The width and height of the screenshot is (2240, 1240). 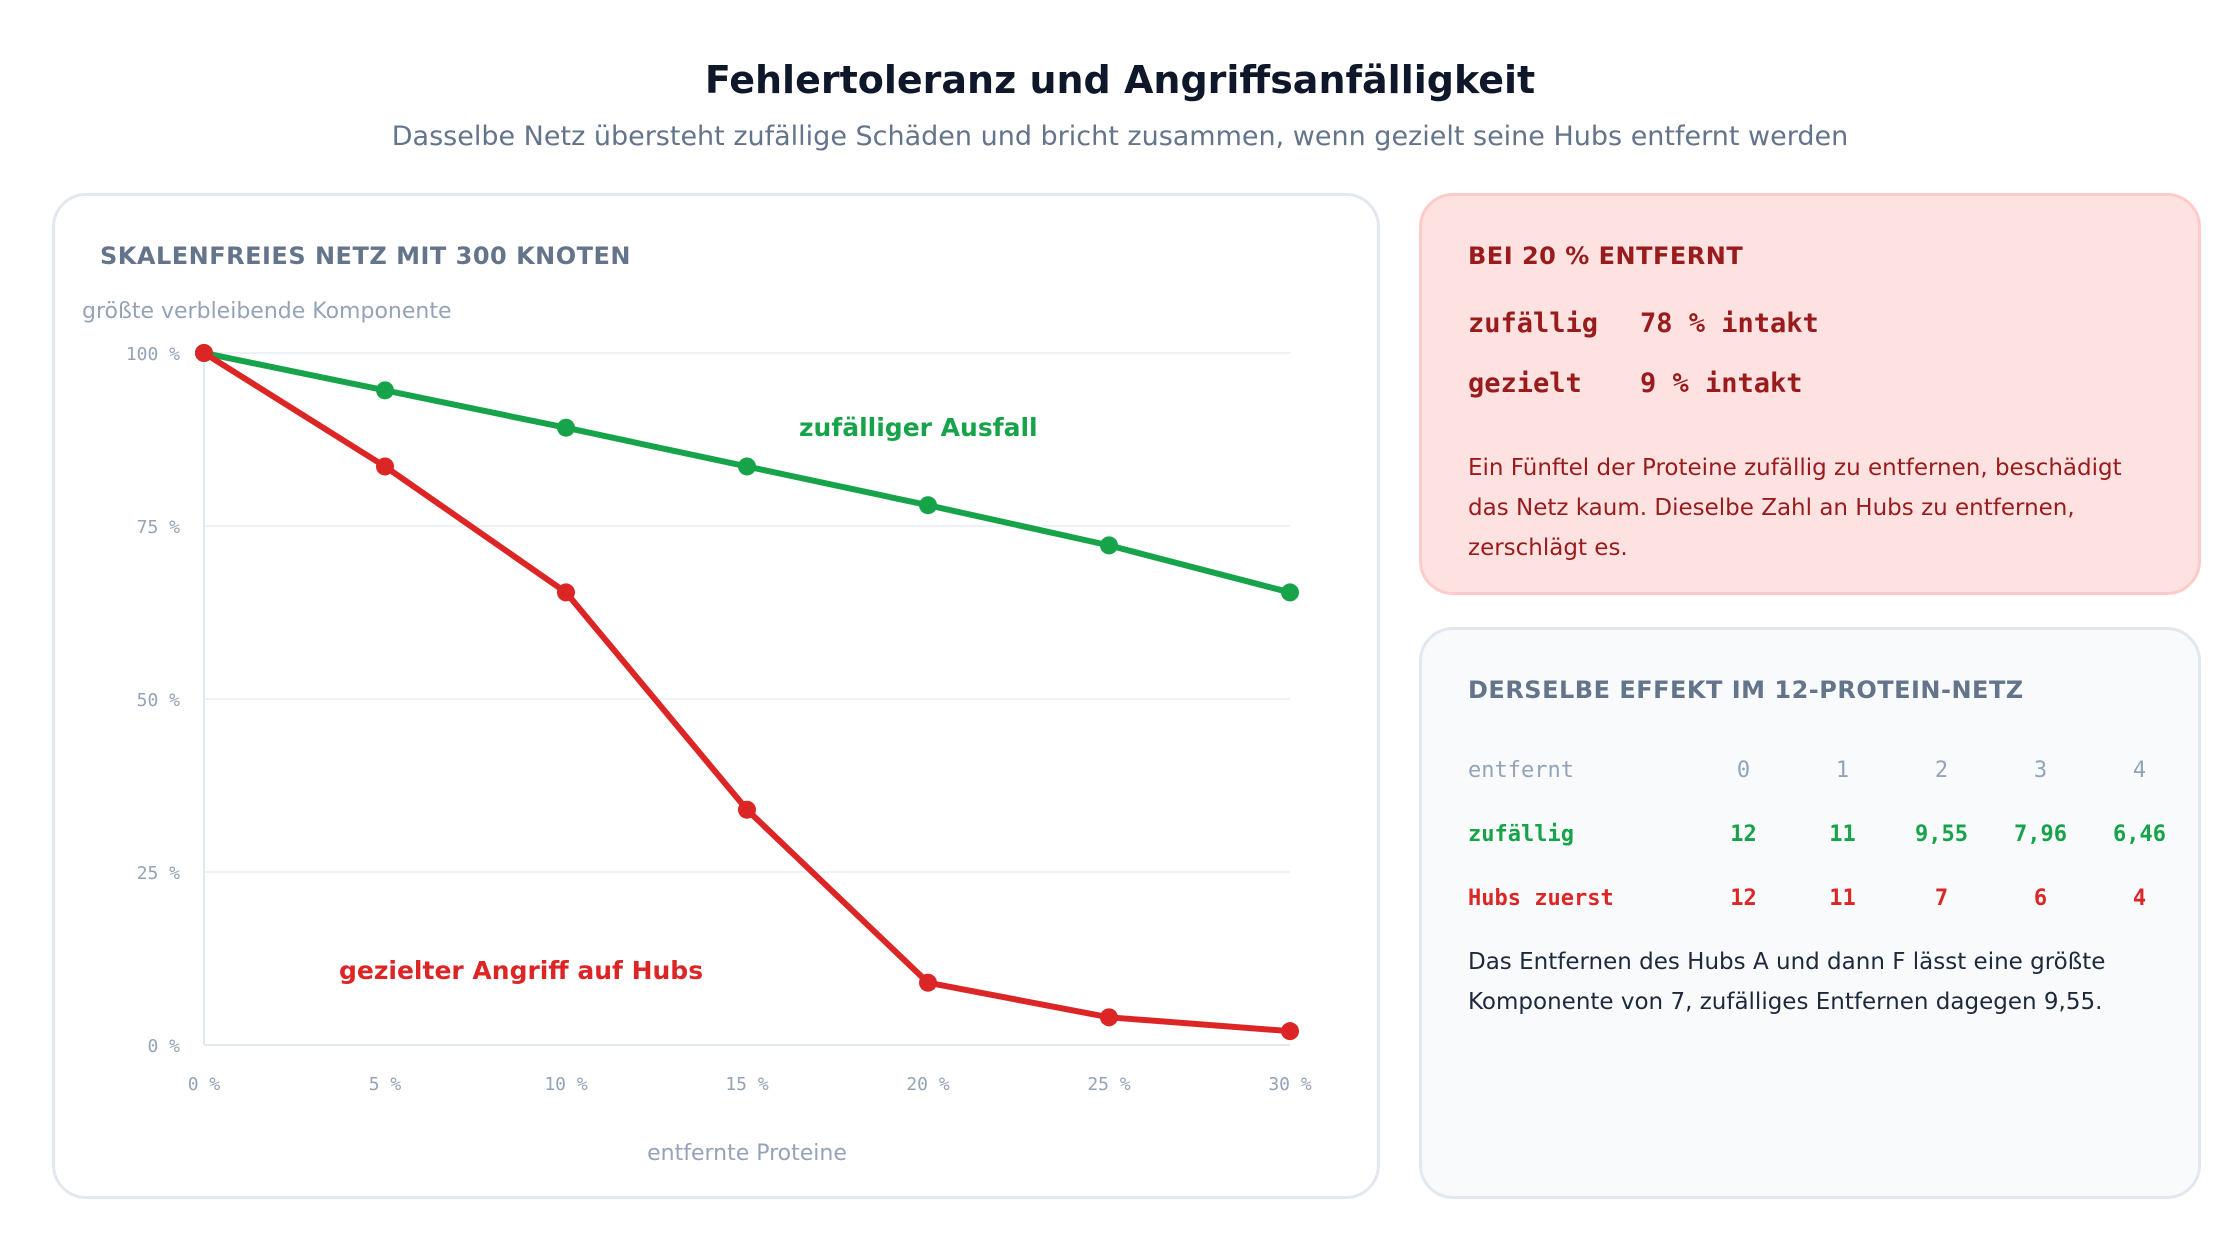 What do you see at coordinates (1828, 770) in the screenshot?
I see `table-row-removed: entfernt 0 1 2 3 4` at bounding box center [1828, 770].